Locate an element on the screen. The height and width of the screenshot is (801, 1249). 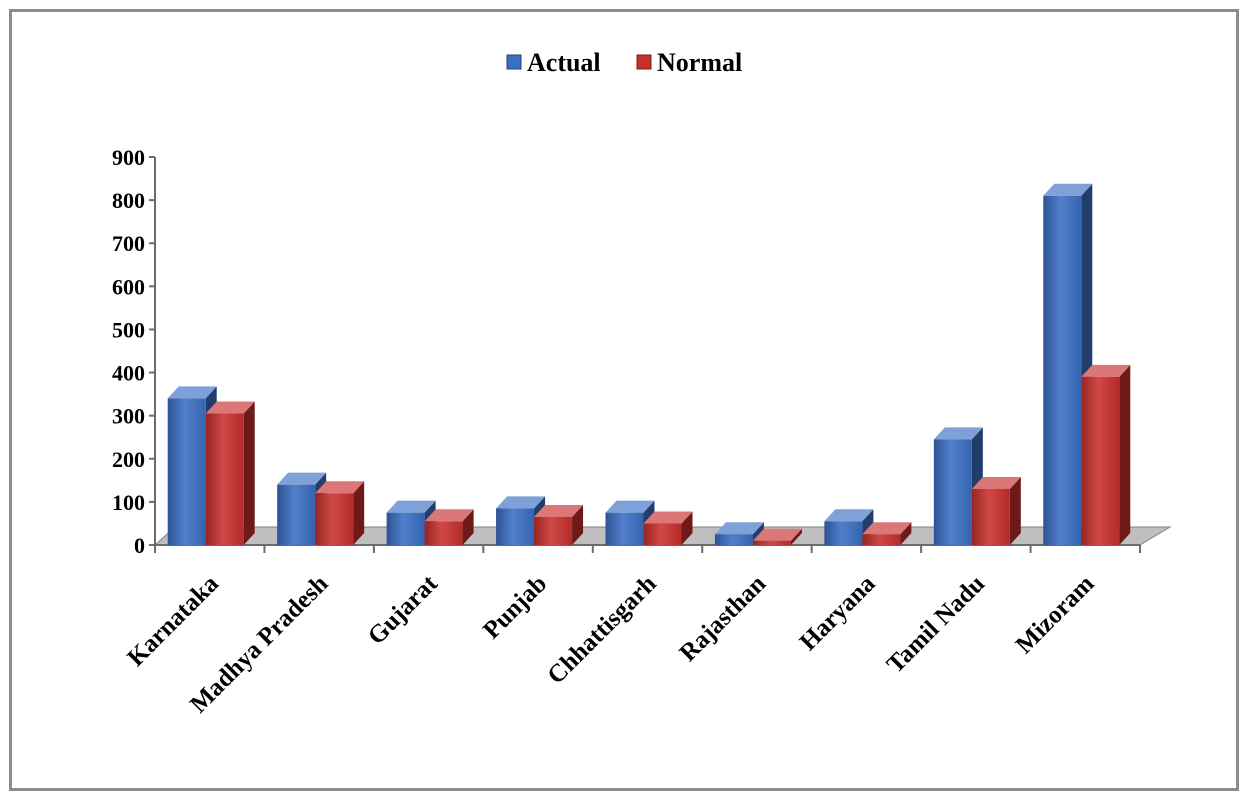
x-tick-label: Rajasthan is located at coordinates (722, 618).